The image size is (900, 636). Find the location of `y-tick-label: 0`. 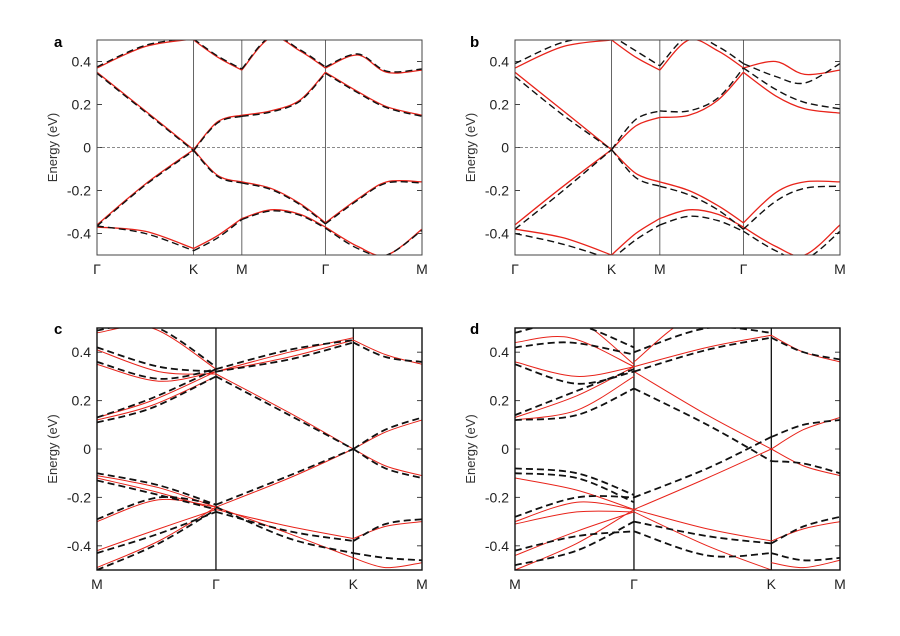

y-tick-label: 0 is located at coordinates (87, 449).